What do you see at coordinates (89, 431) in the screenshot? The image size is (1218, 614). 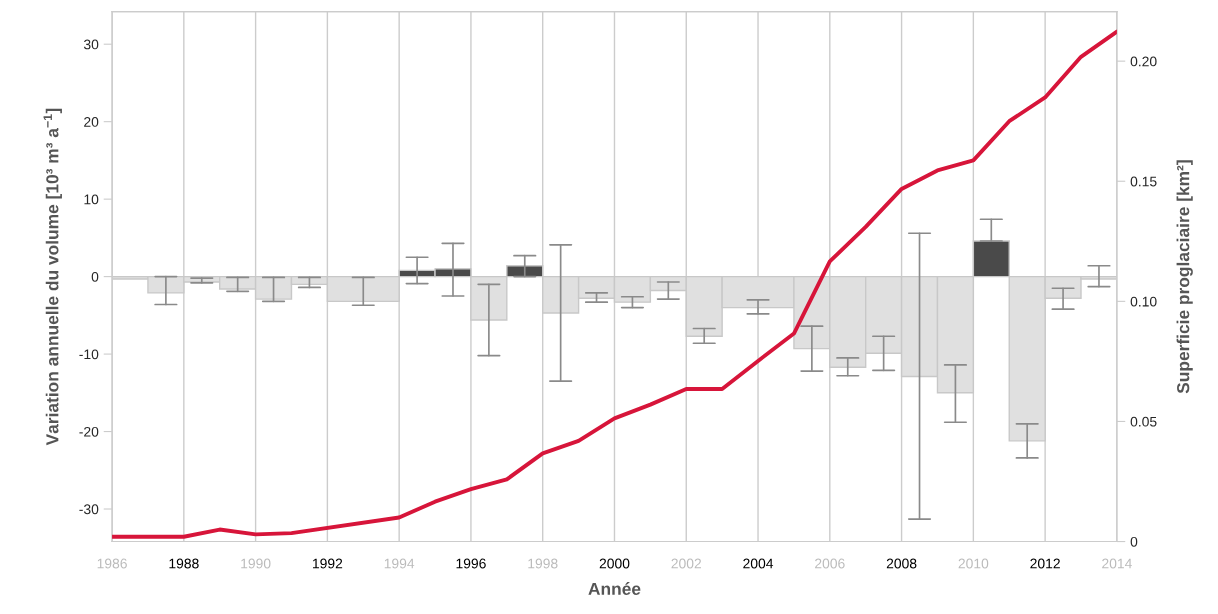 I see `y-tick-label: -20` at bounding box center [89, 431].